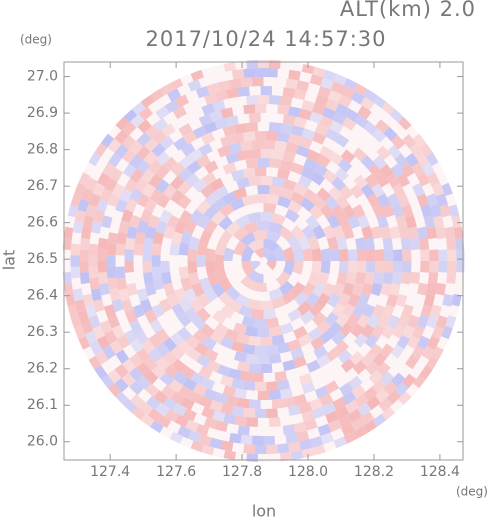 The image size is (491, 521). Describe the element at coordinates (308, 472) in the screenshot. I see `x-tick-label: 128.0` at that location.